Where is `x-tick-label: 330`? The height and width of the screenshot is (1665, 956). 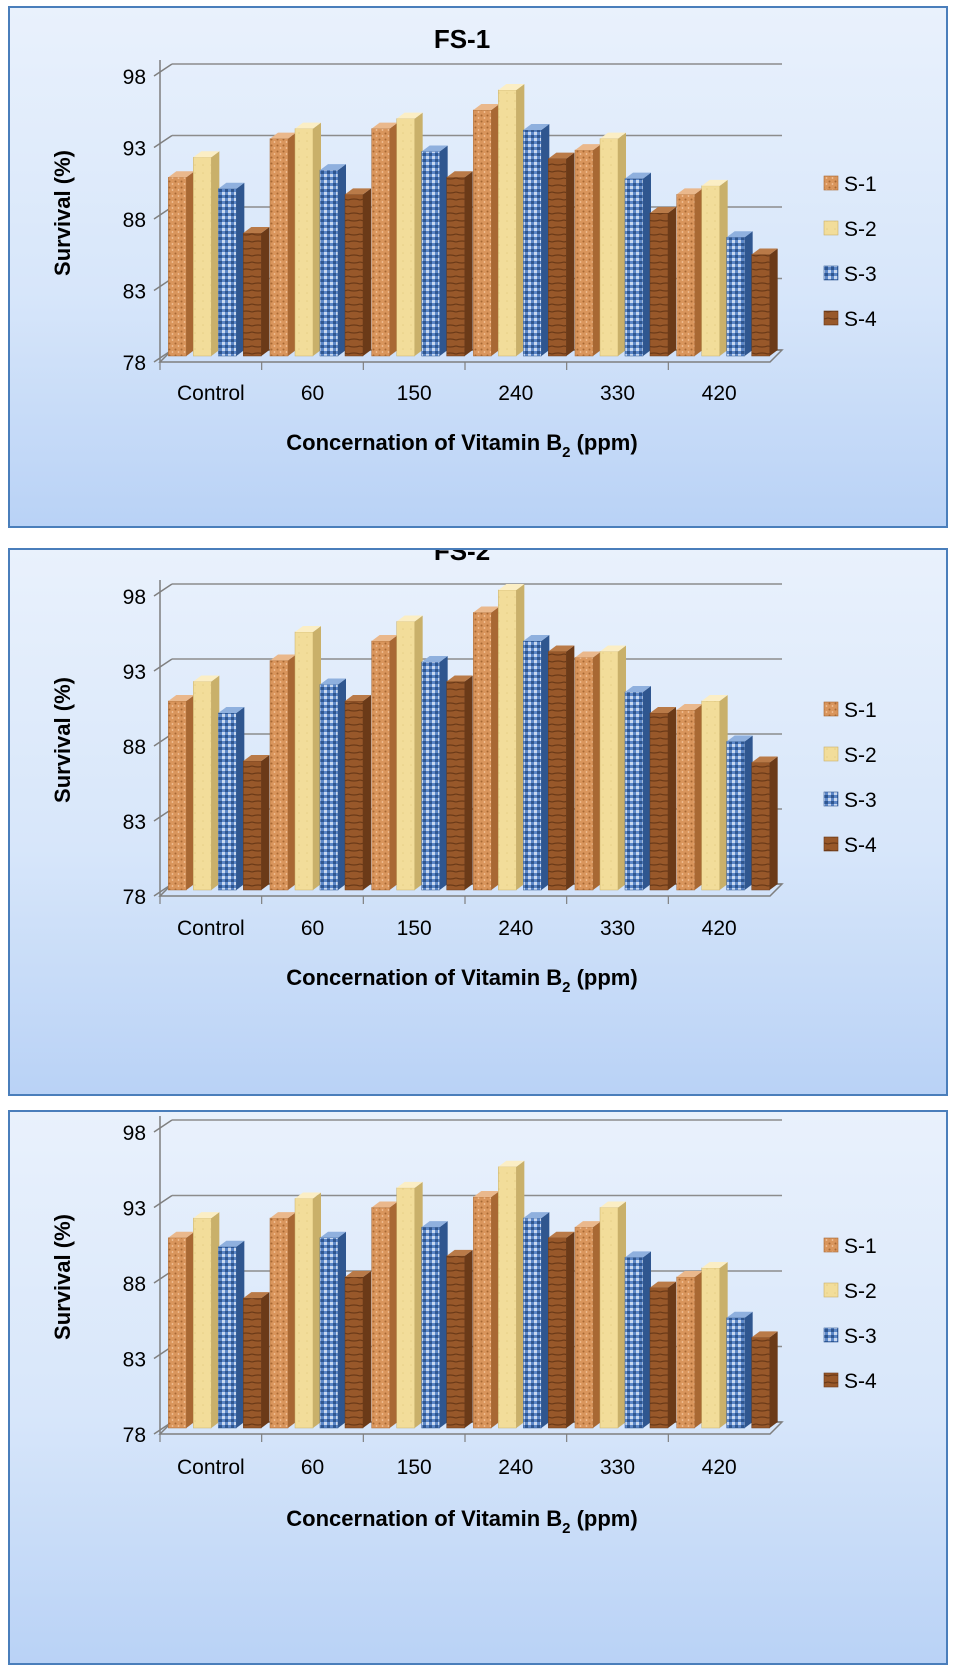 x-tick-label: 330 is located at coordinates (617, 393).